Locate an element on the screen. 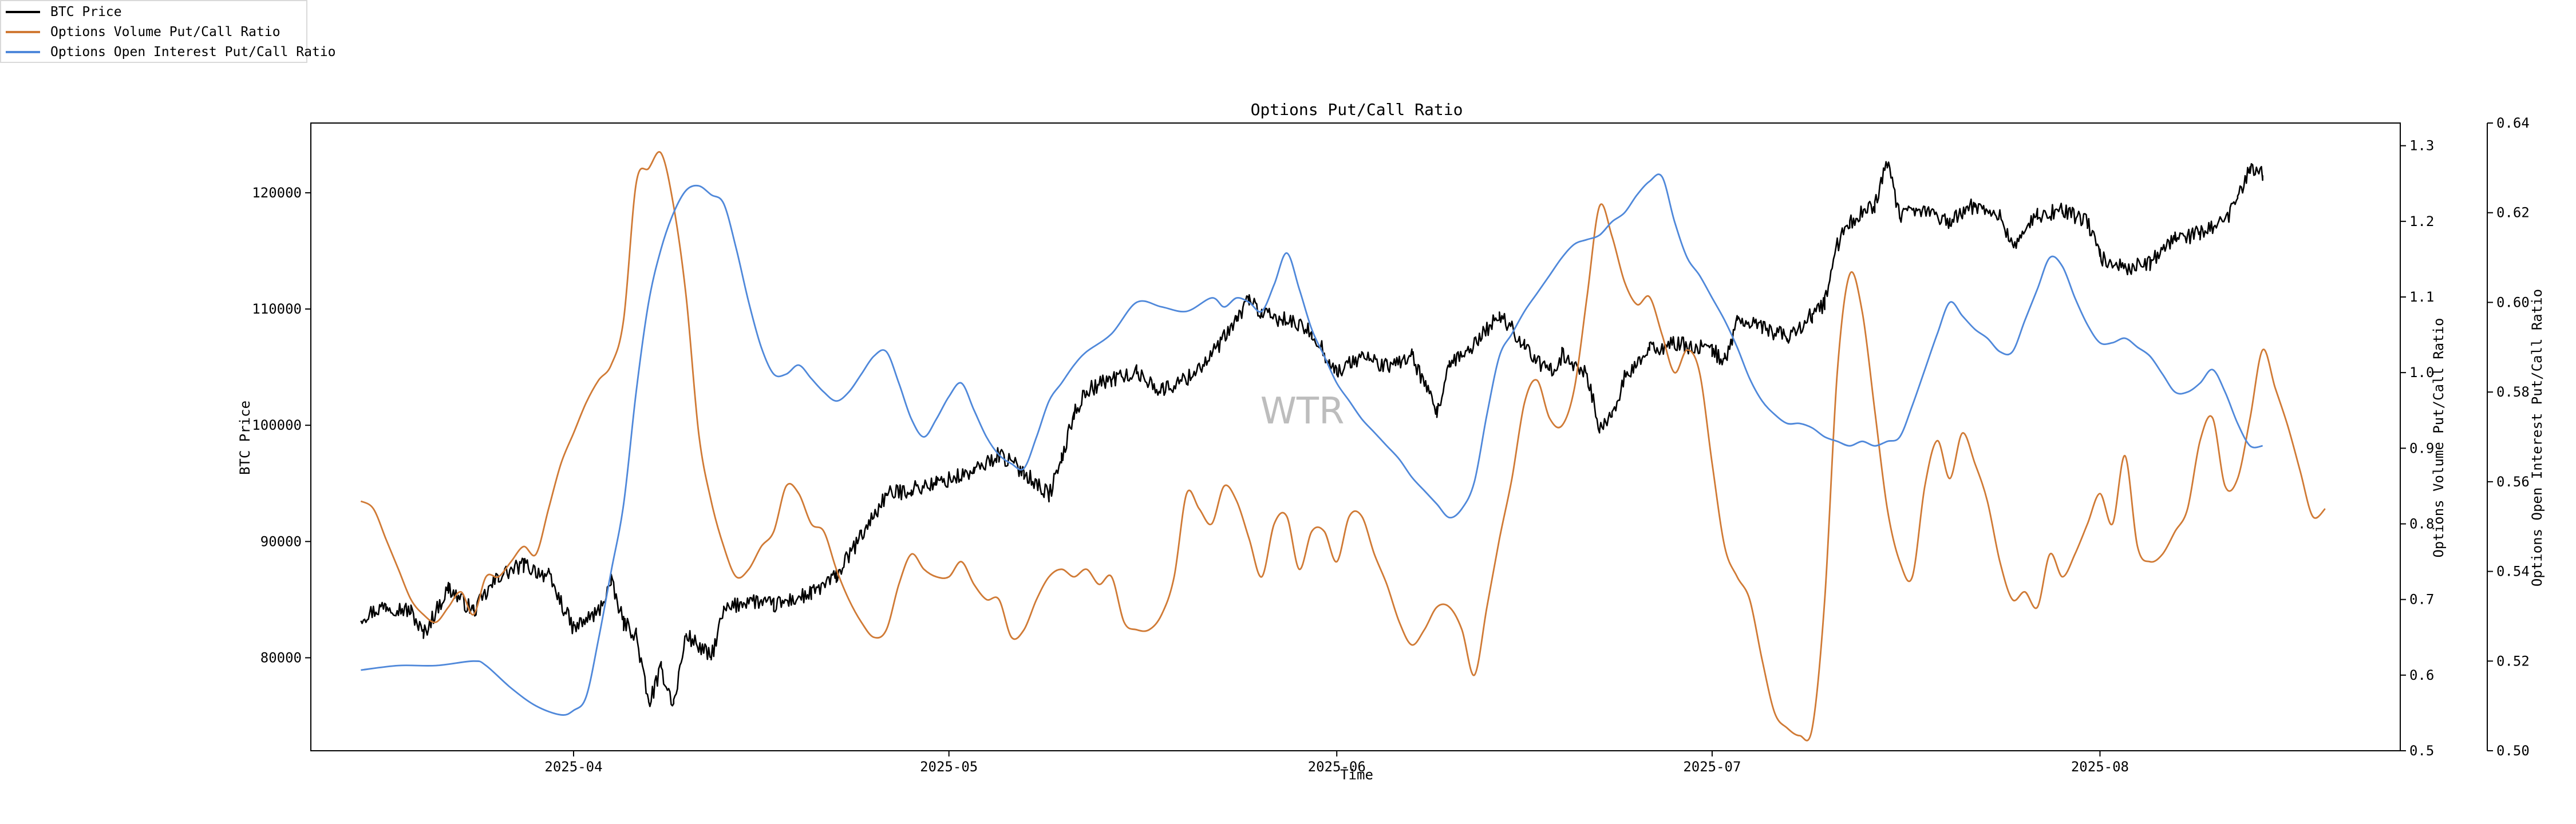 The height and width of the screenshot is (824, 2576). y-right1-tick-label: 0.5 is located at coordinates (2421, 751).